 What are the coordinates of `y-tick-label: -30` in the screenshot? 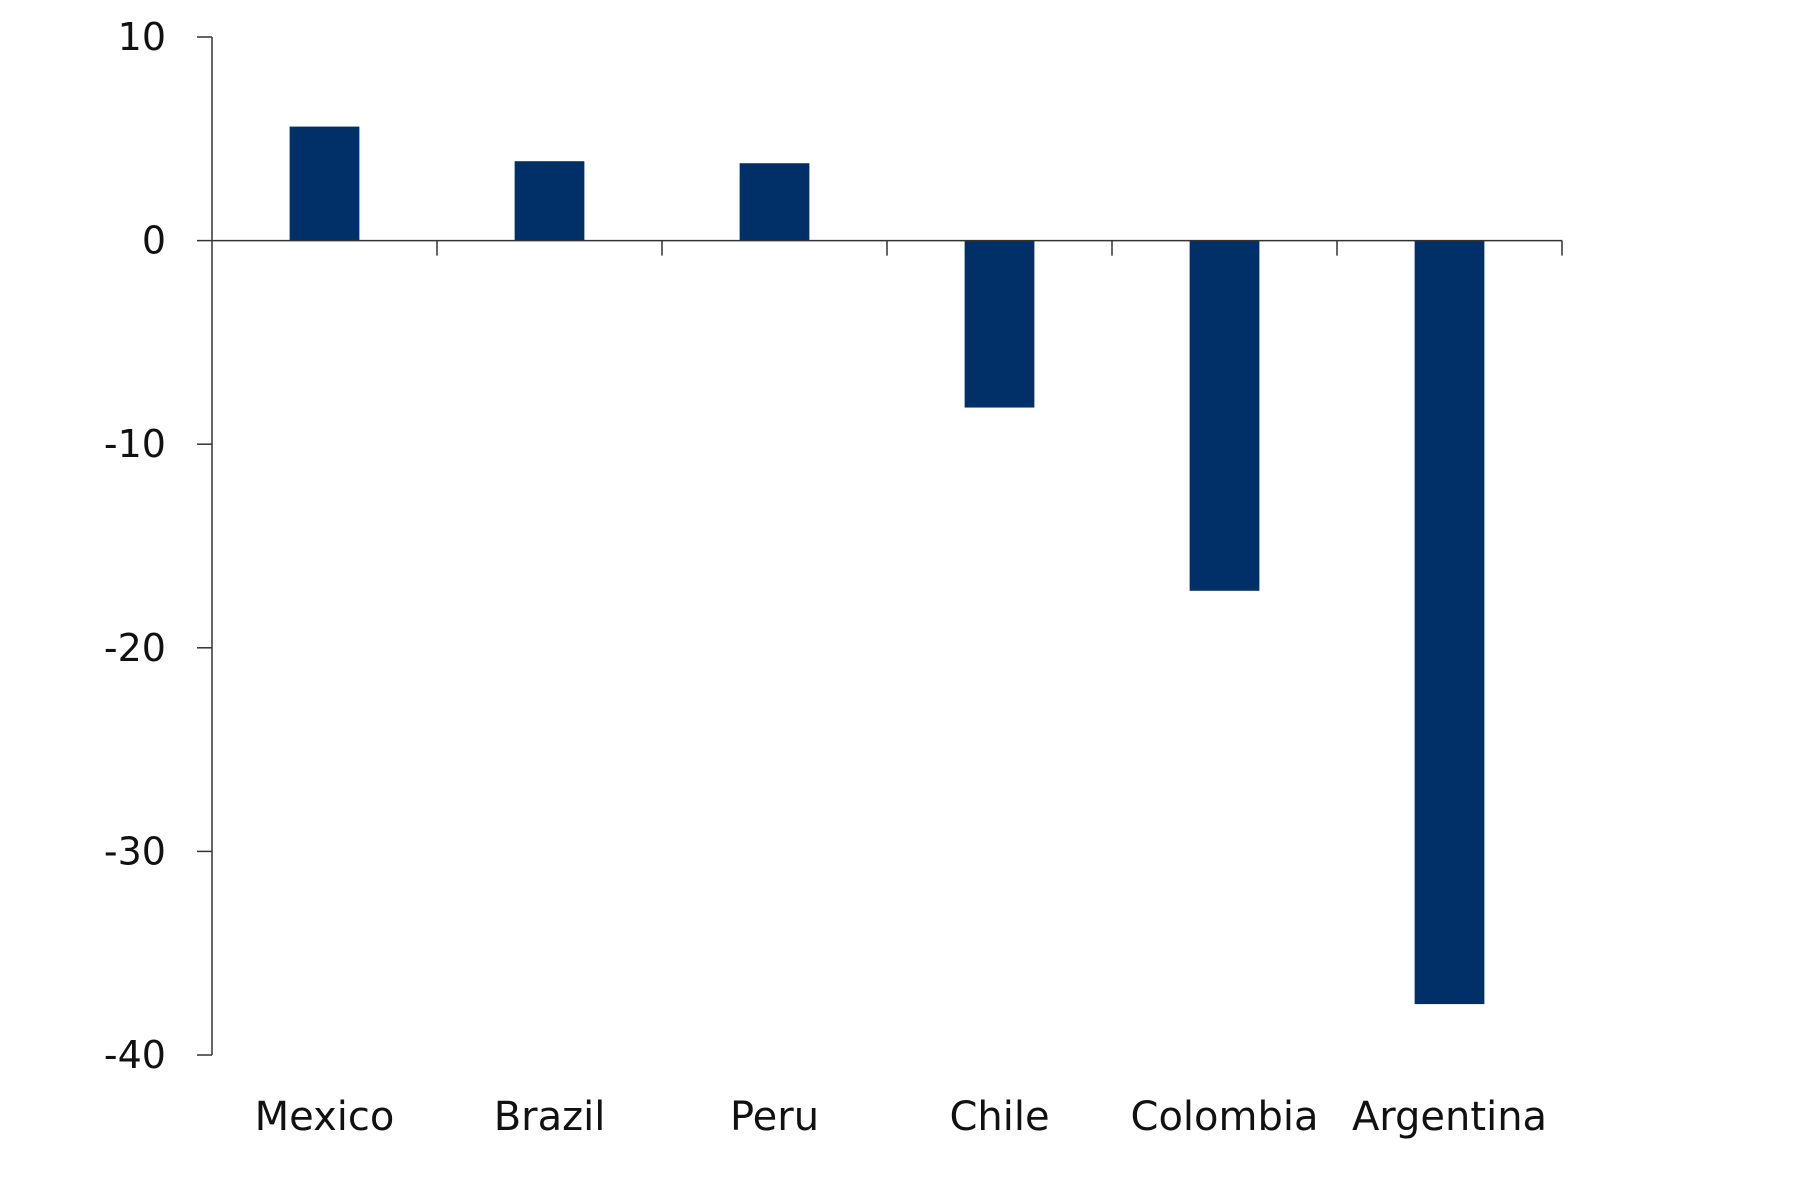 It's located at (135, 851).